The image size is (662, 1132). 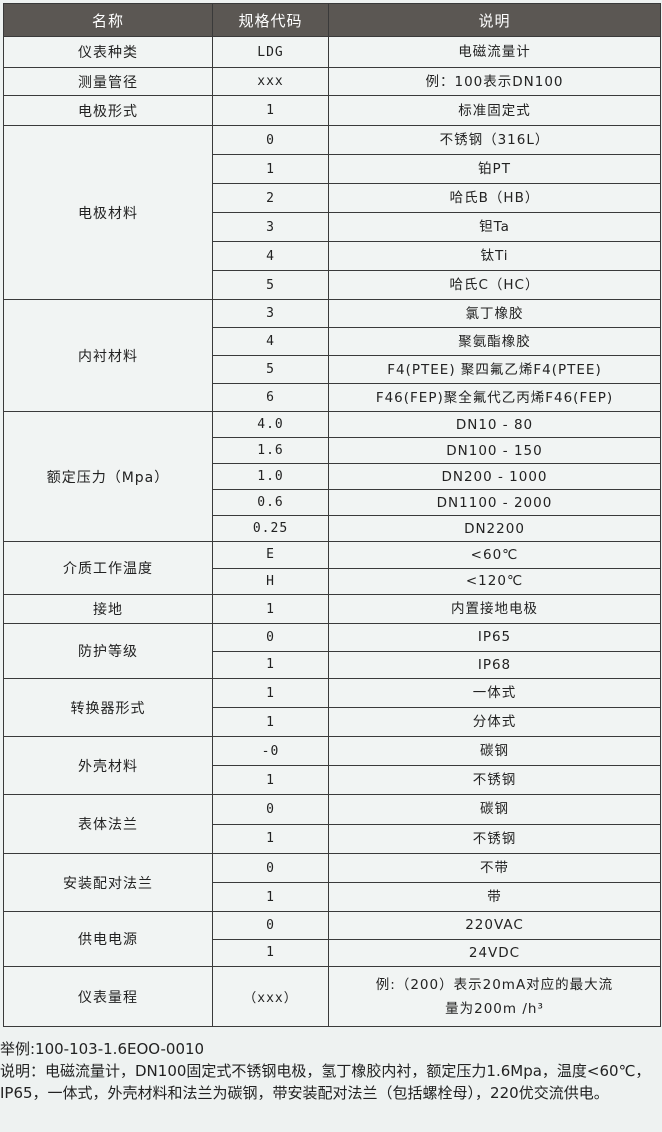 What do you see at coordinates (108, 824) in the screenshot?
I see `spec-name: 表体法兰` at bounding box center [108, 824].